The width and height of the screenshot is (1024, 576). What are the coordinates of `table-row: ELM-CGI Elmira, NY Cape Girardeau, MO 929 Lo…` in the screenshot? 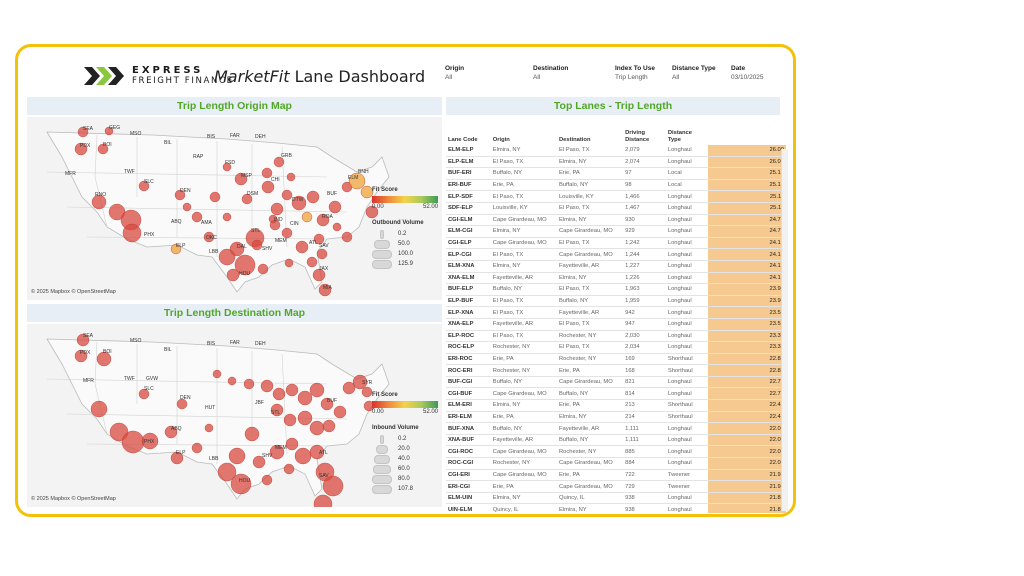 It's located at (616, 231).